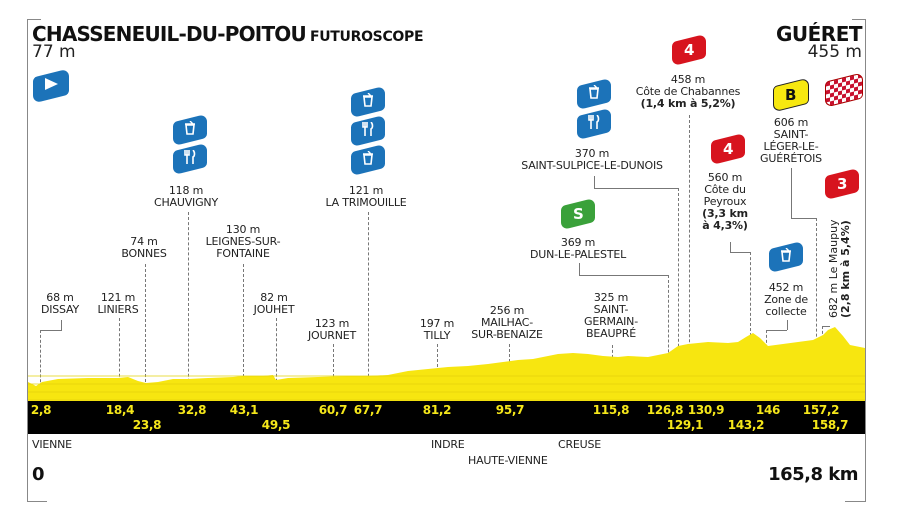 The height and width of the screenshot is (507, 900). What do you see at coordinates (60, 303) in the screenshot?
I see `label-dissay: 68 m DISSAY` at bounding box center [60, 303].